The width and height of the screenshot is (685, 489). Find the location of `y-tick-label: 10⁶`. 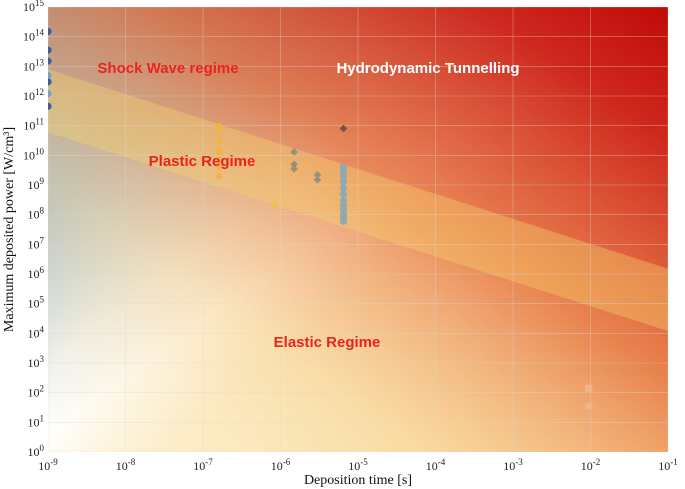

y-tick-label: 10⁶ is located at coordinates (36, 273).